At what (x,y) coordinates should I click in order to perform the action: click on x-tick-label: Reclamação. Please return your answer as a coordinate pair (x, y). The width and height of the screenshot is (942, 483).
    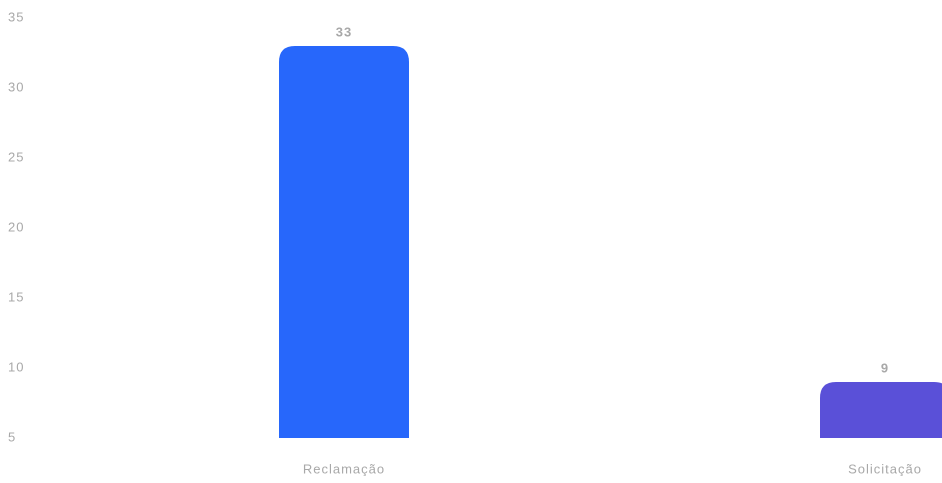
    Looking at the image, I should click on (344, 468).